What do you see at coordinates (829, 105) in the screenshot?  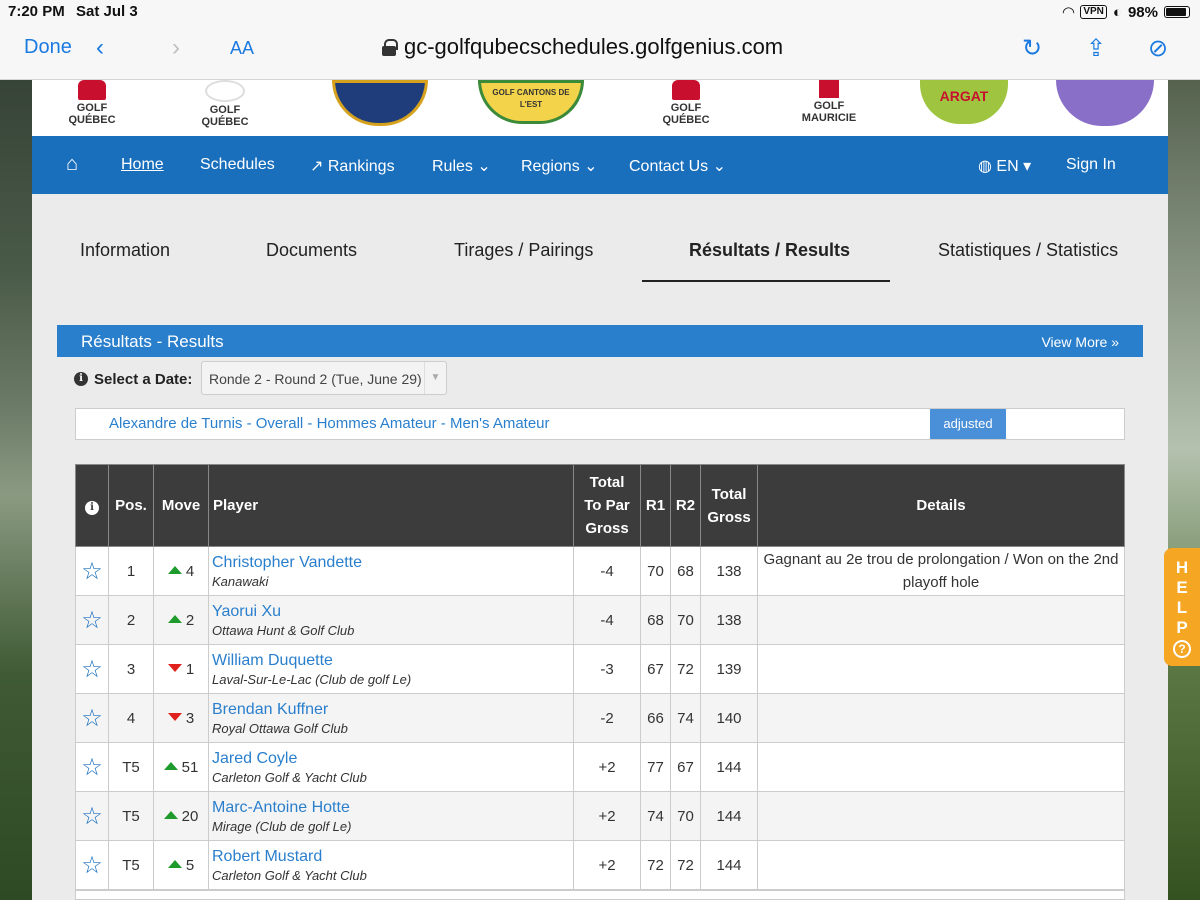 I see `logo-golf-mauricie: GOLF MAURICIE` at bounding box center [829, 105].